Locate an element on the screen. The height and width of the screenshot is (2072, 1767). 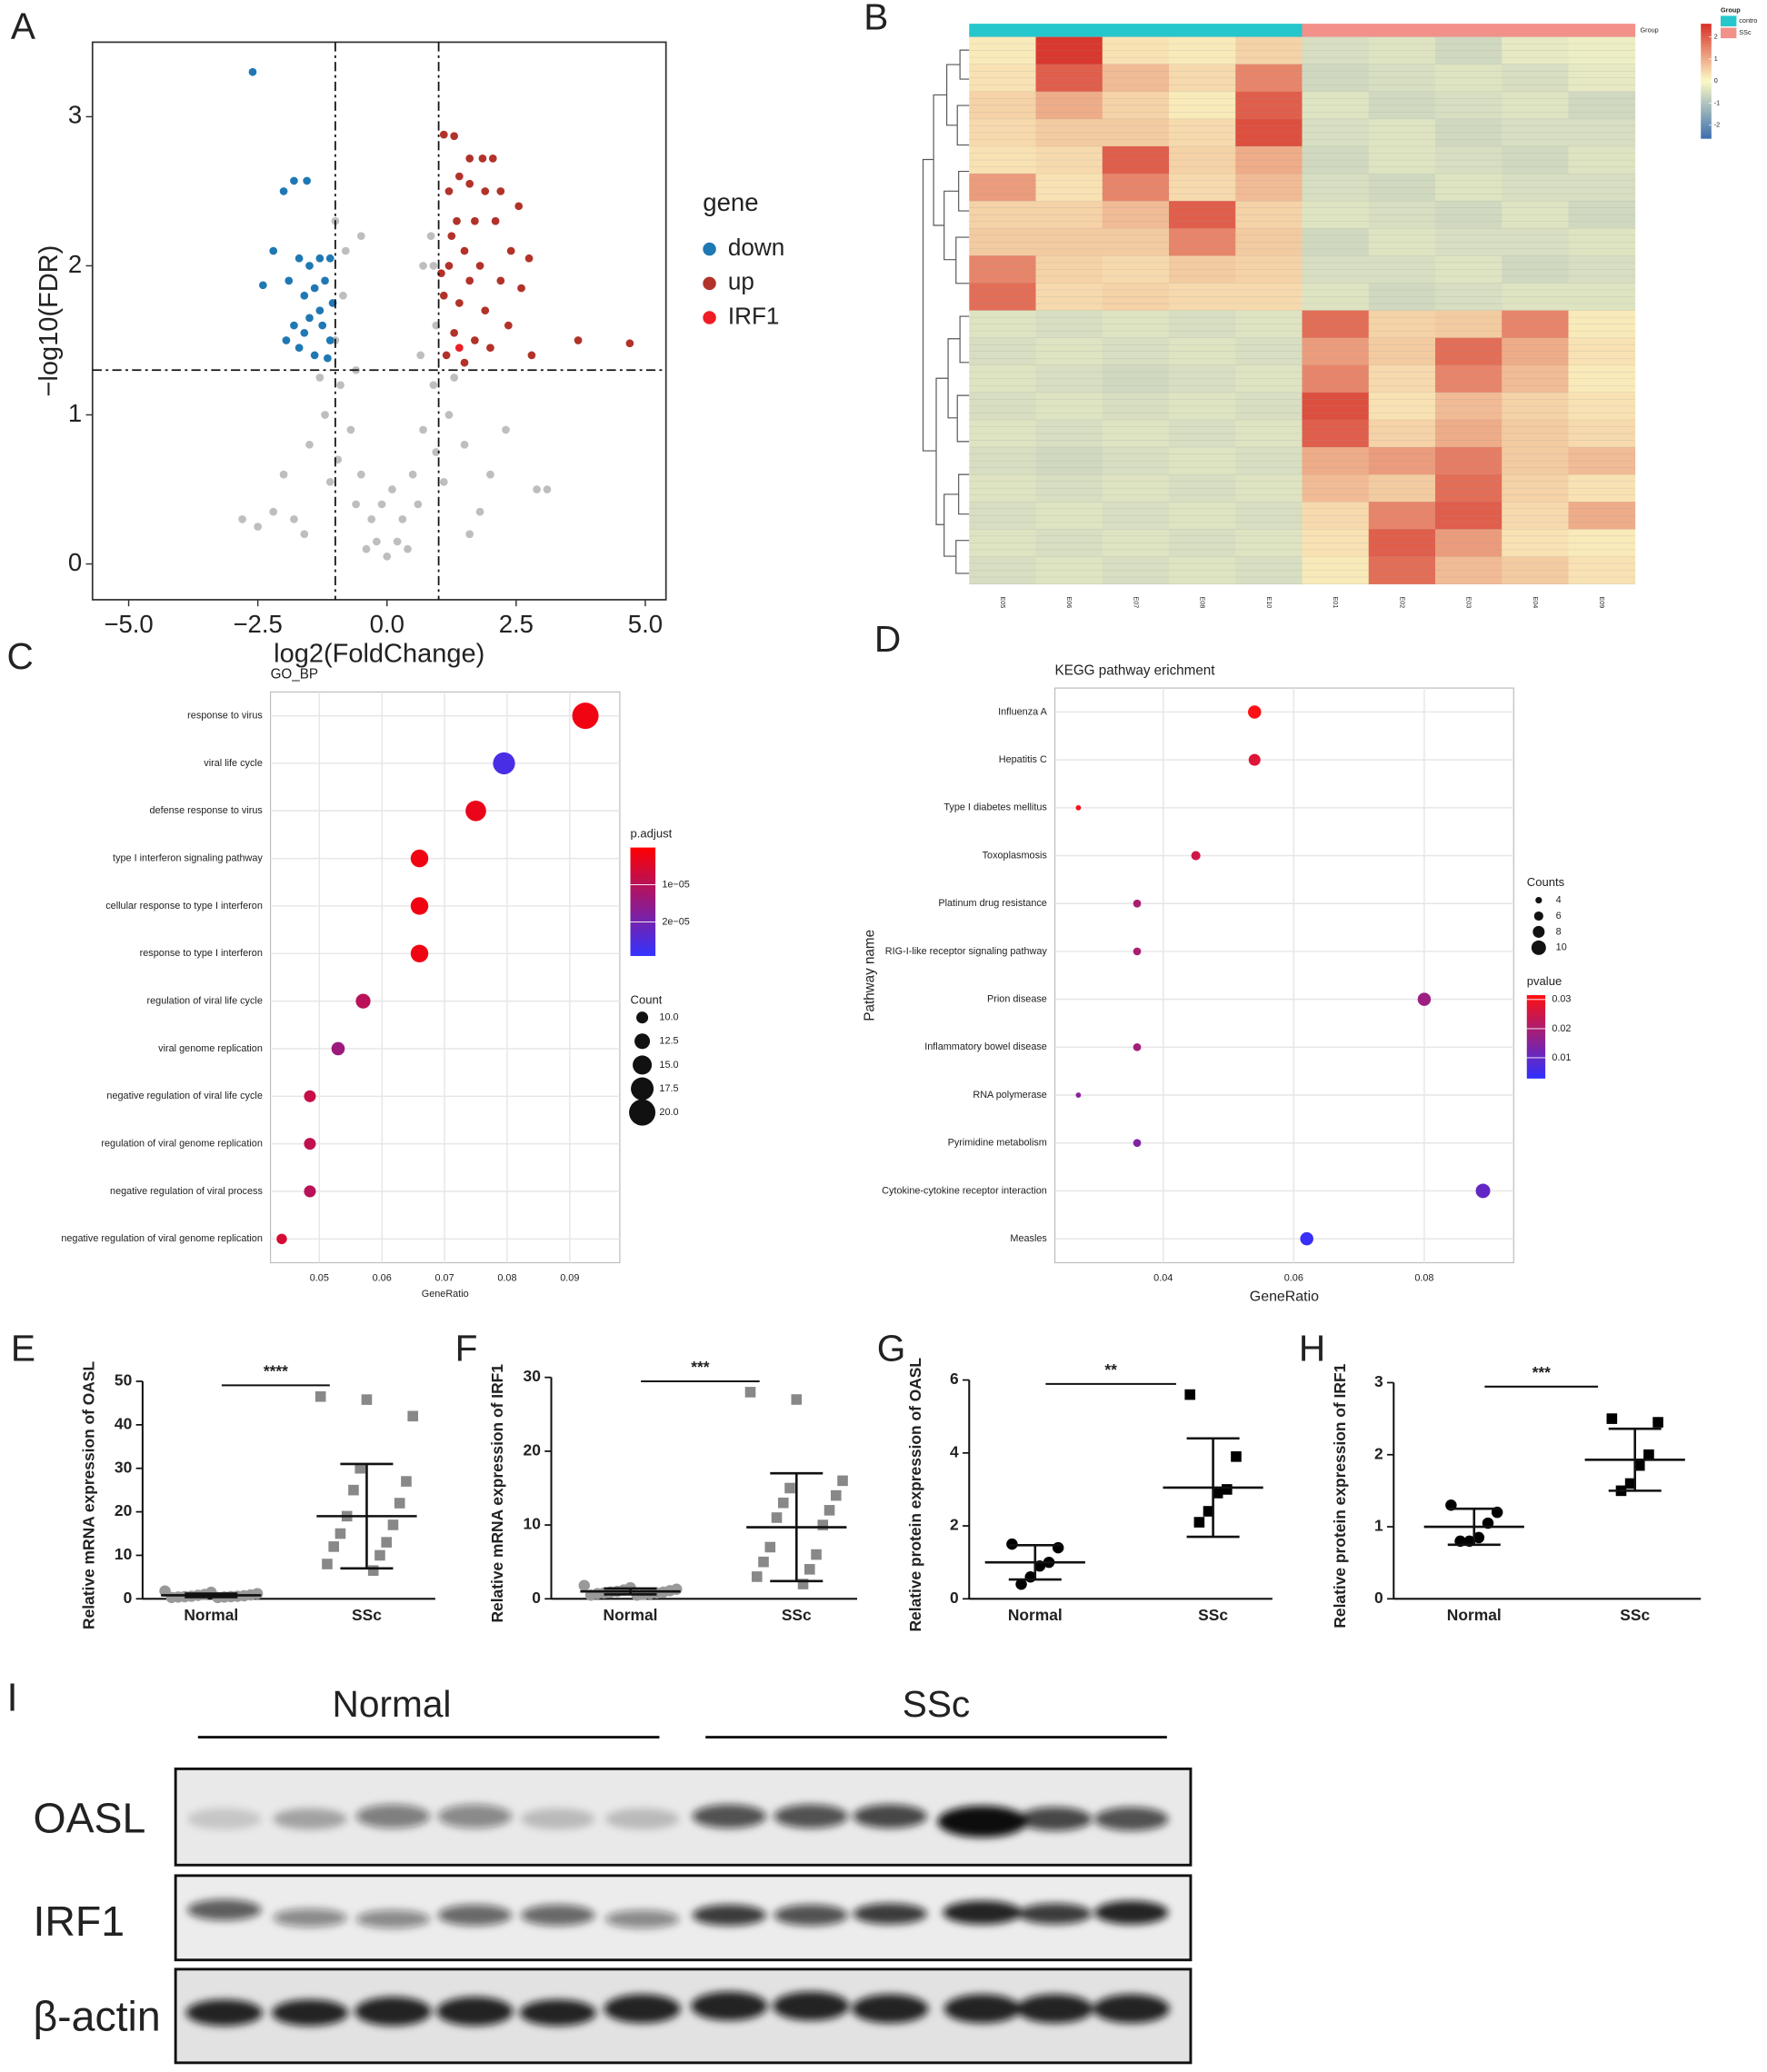
legend-label: SSc is located at coordinates (1745, 32).